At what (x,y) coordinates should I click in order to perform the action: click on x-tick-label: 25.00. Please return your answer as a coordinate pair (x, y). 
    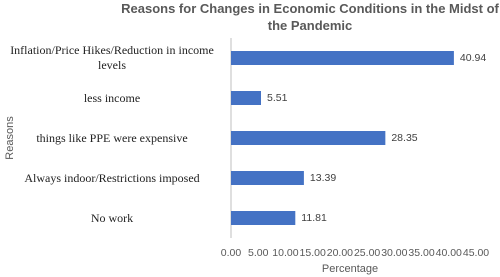
    Looking at the image, I should click on (367, 253).